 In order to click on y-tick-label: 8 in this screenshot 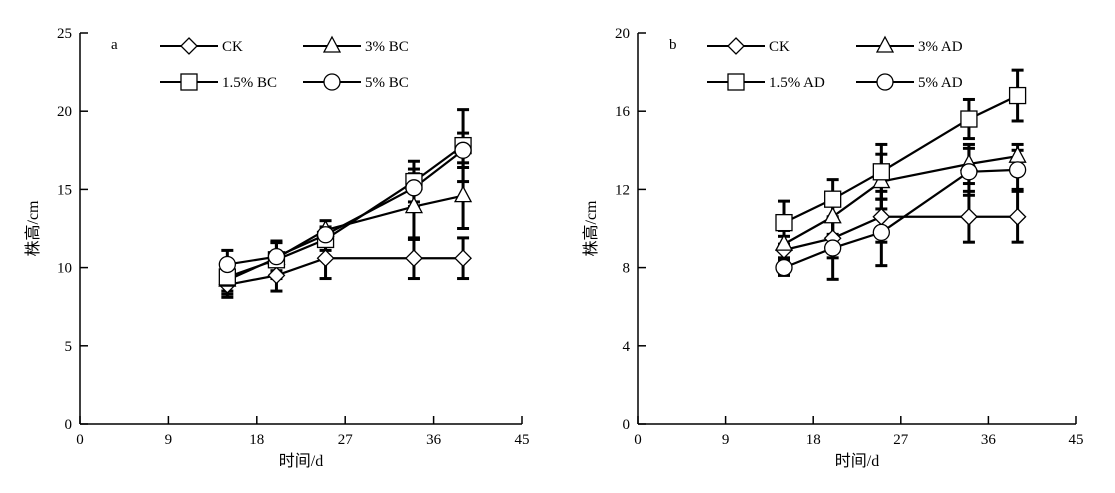, I will do `click(627, 269)`.